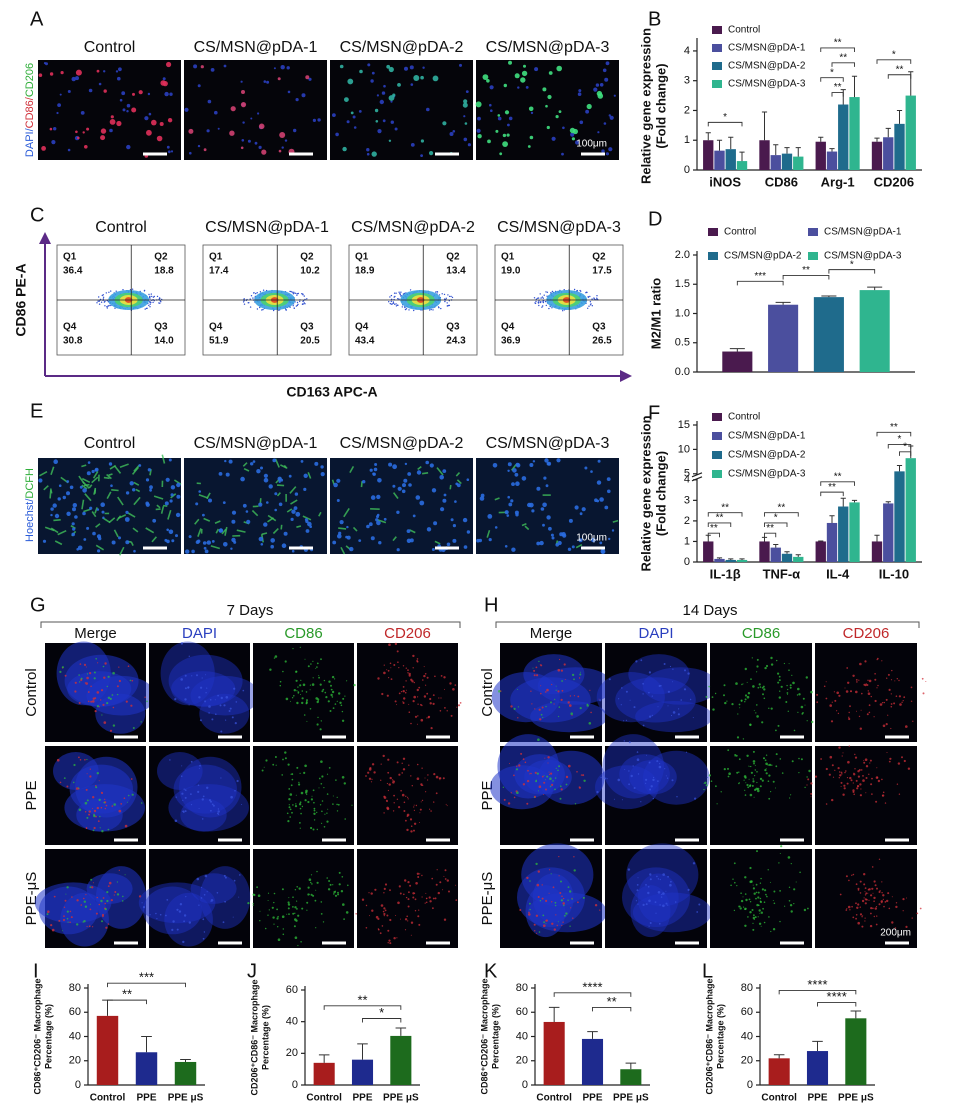  I want to click on bar, so click(775, 162).